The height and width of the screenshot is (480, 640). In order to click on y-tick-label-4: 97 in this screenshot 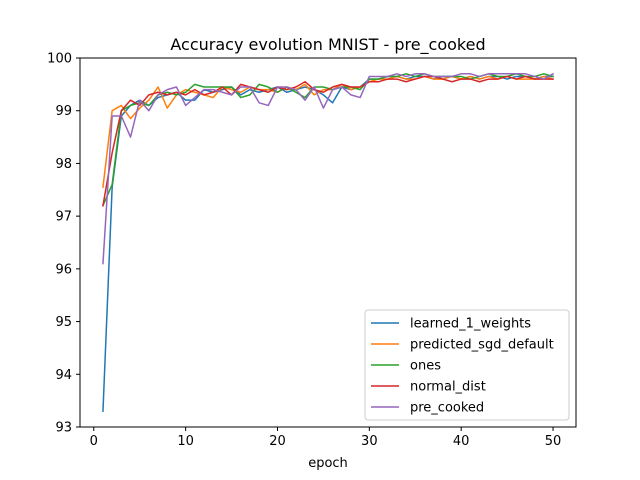, I will do `click(63, 217)`.